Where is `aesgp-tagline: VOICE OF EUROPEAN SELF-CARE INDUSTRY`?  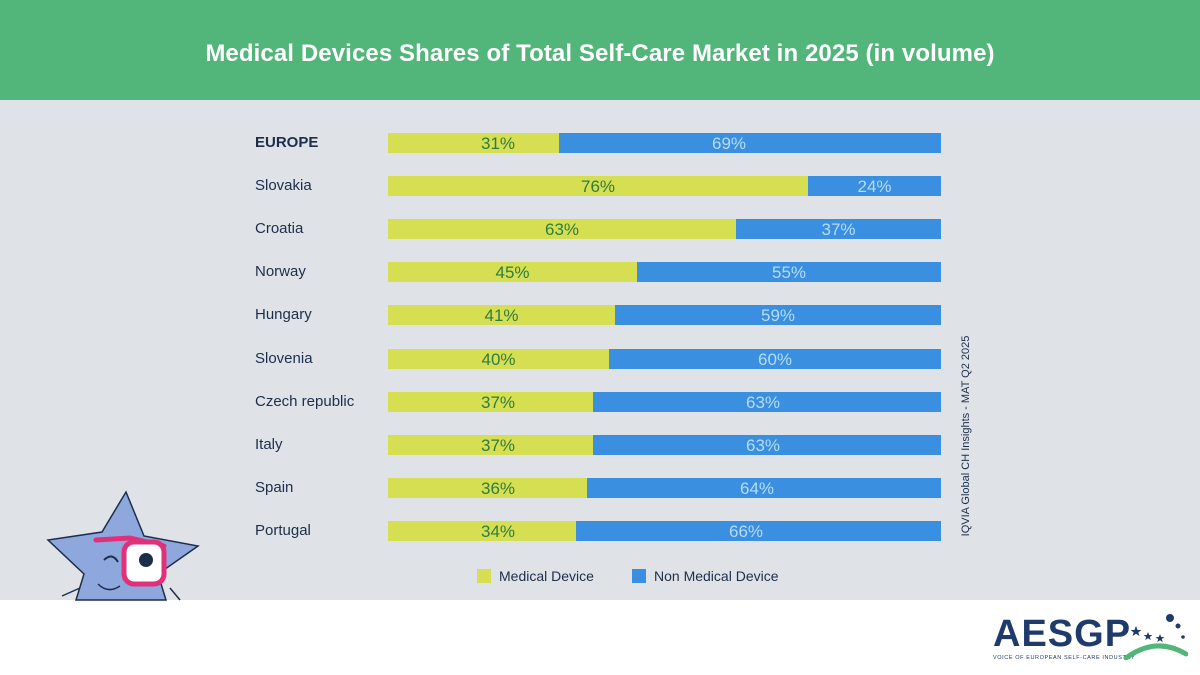 aesgp-tagline: VOICE OF EUROPEAN SELF-CARE INDUSTRY is located at coordinates (1064, 658).